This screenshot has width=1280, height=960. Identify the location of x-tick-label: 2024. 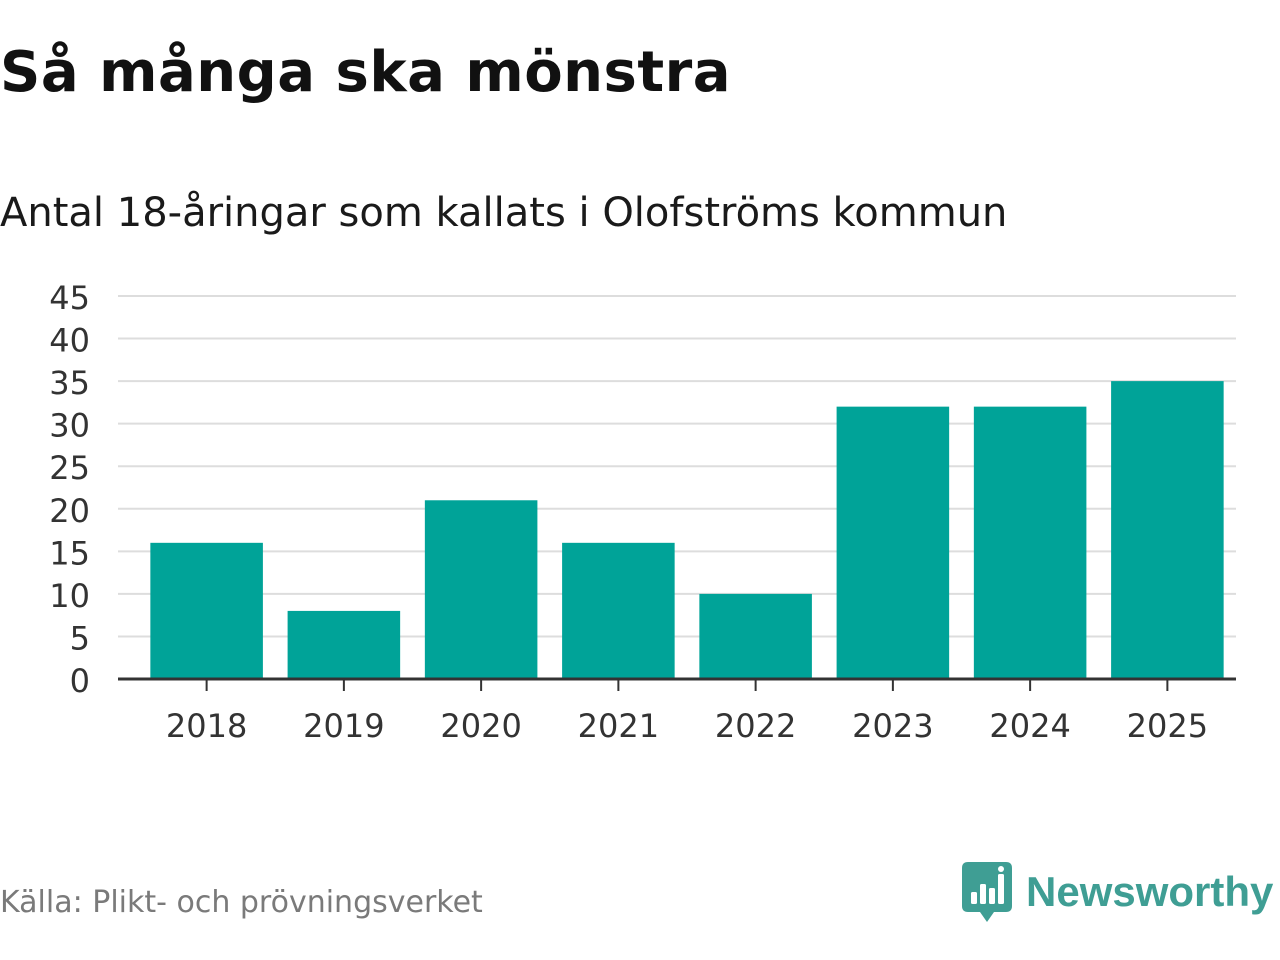
(1029, 726).